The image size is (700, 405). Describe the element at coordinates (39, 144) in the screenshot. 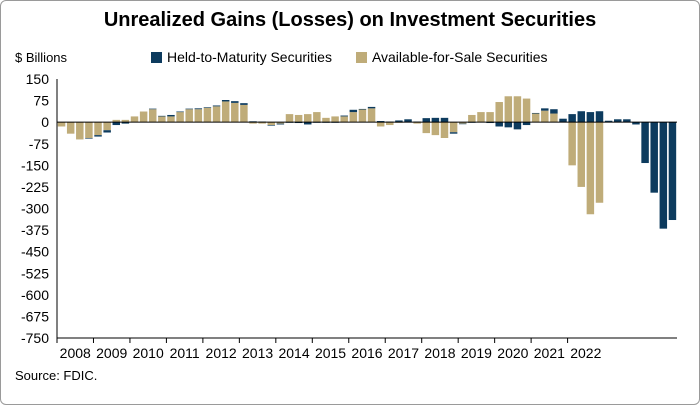

I see `y-tick-label: -75` at that location.